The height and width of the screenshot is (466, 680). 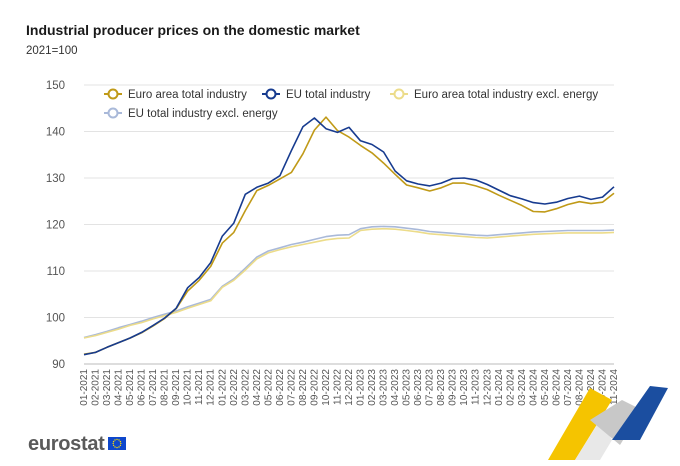 I want to click on x-tick-label: 12-2023, so click(x=487, y=387).